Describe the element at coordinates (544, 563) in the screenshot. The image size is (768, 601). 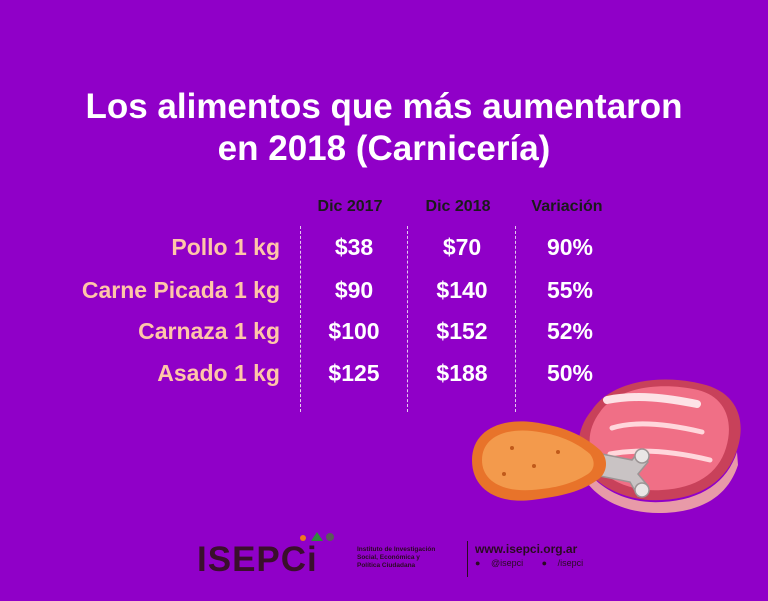
I see `facebook-icon: ●` at that location.